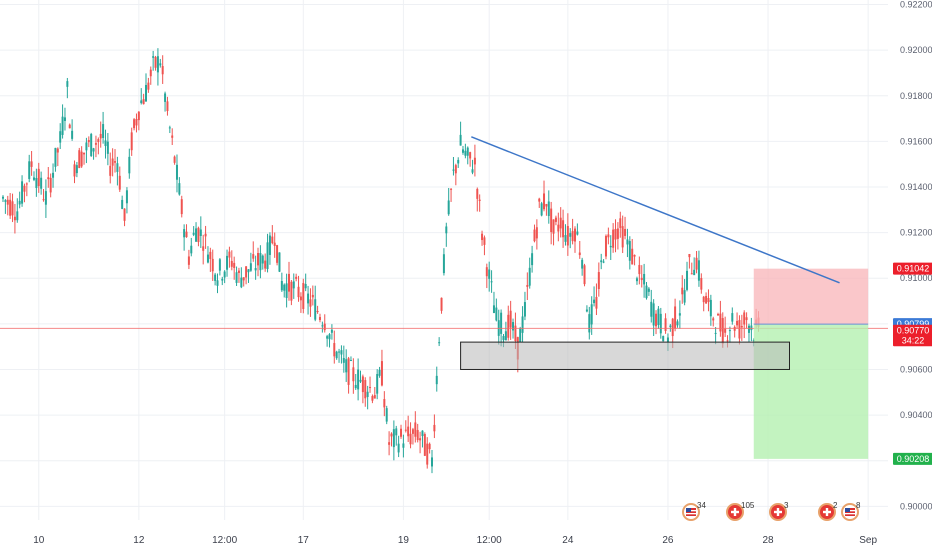 This screenshot has width=932, height=550. I want to click on price-tag-label: 0.90770, so click(913, 331).